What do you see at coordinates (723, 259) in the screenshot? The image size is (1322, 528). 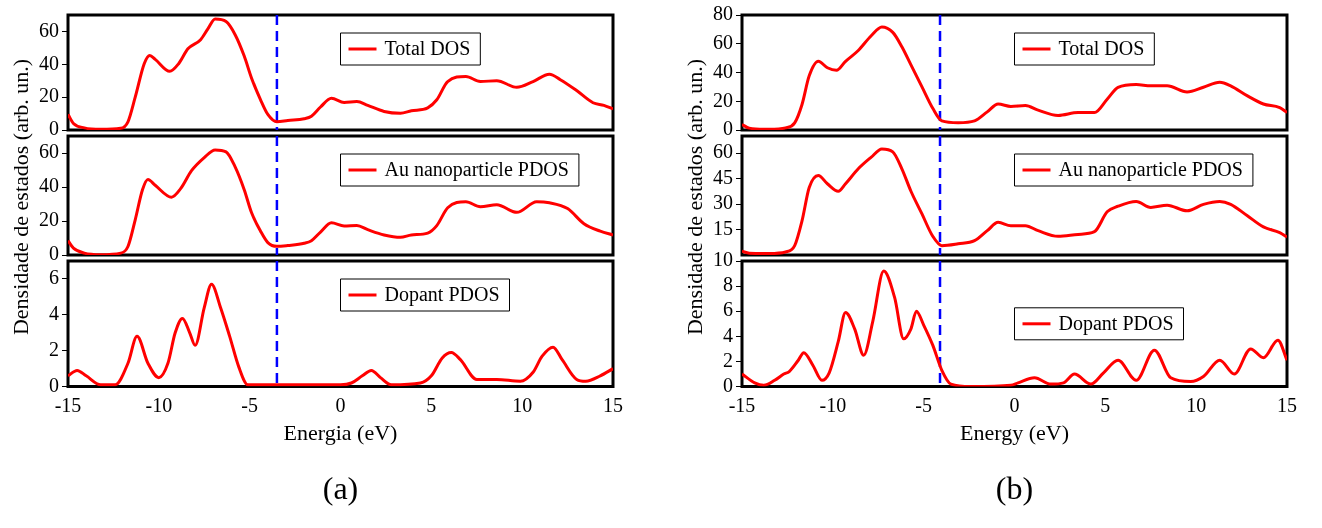 I see `y-tick-label: 10` at bounding box center [723, 259].